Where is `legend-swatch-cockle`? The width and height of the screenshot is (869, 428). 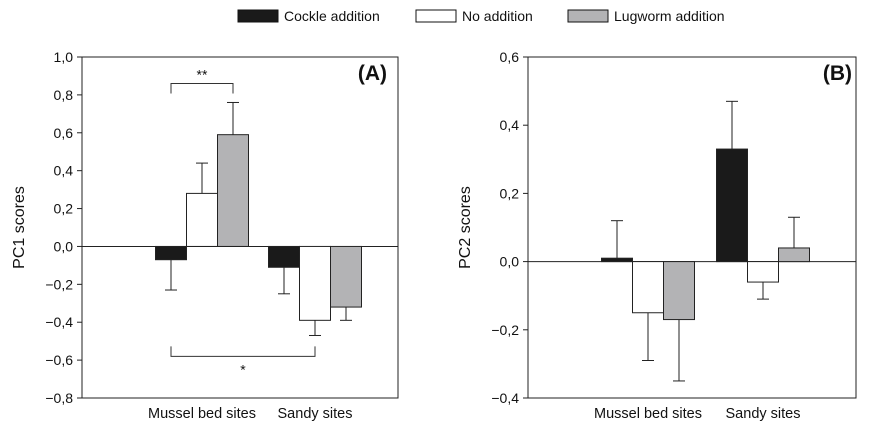 legend-swatch-cockle is located at coordinates (258, 16).